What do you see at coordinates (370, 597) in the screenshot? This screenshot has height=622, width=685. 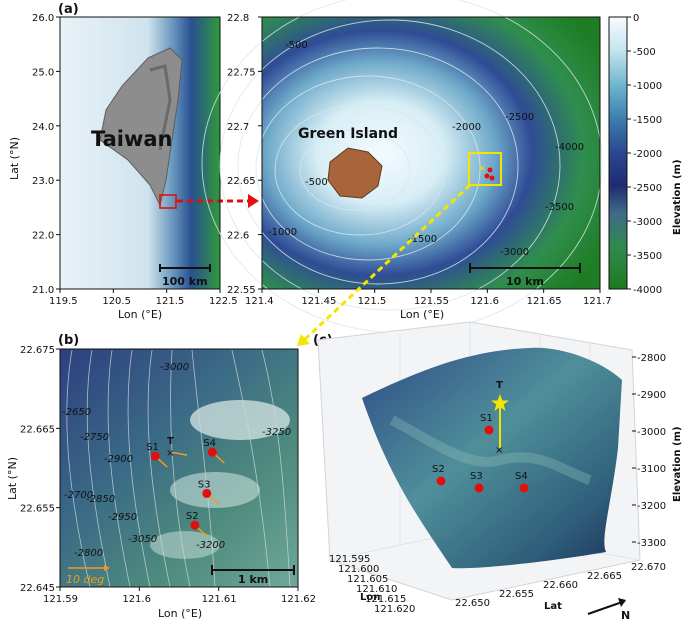 I see `surface-lon-label: Lon` at bounding box center [370, 597].